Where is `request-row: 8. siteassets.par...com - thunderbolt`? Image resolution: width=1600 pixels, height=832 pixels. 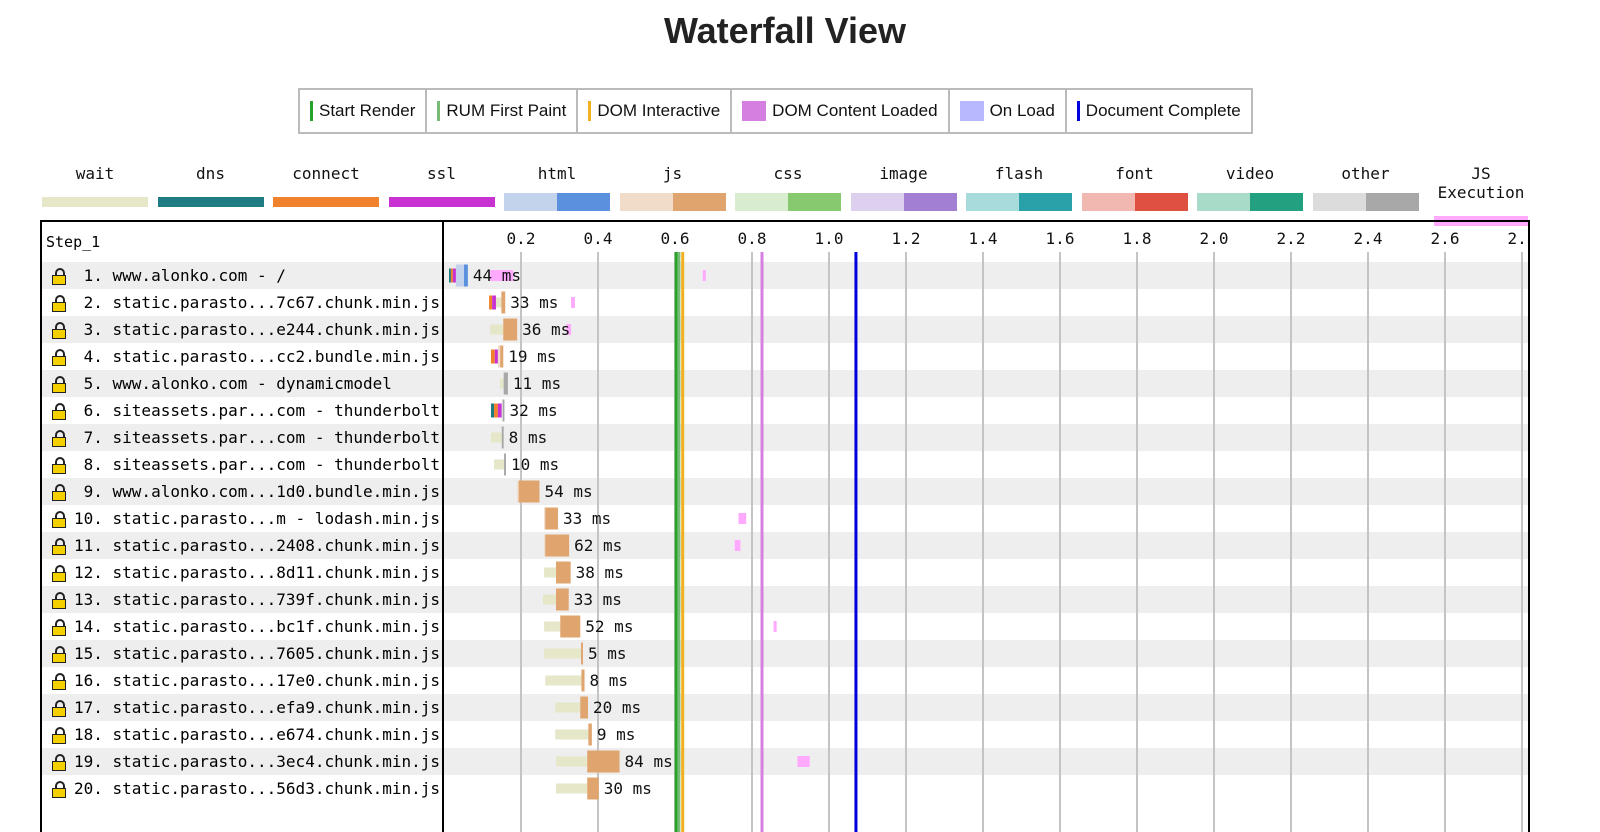 request-row: 8. siteassets.par...com - thunderbolt is located at coordinates (242, 464).